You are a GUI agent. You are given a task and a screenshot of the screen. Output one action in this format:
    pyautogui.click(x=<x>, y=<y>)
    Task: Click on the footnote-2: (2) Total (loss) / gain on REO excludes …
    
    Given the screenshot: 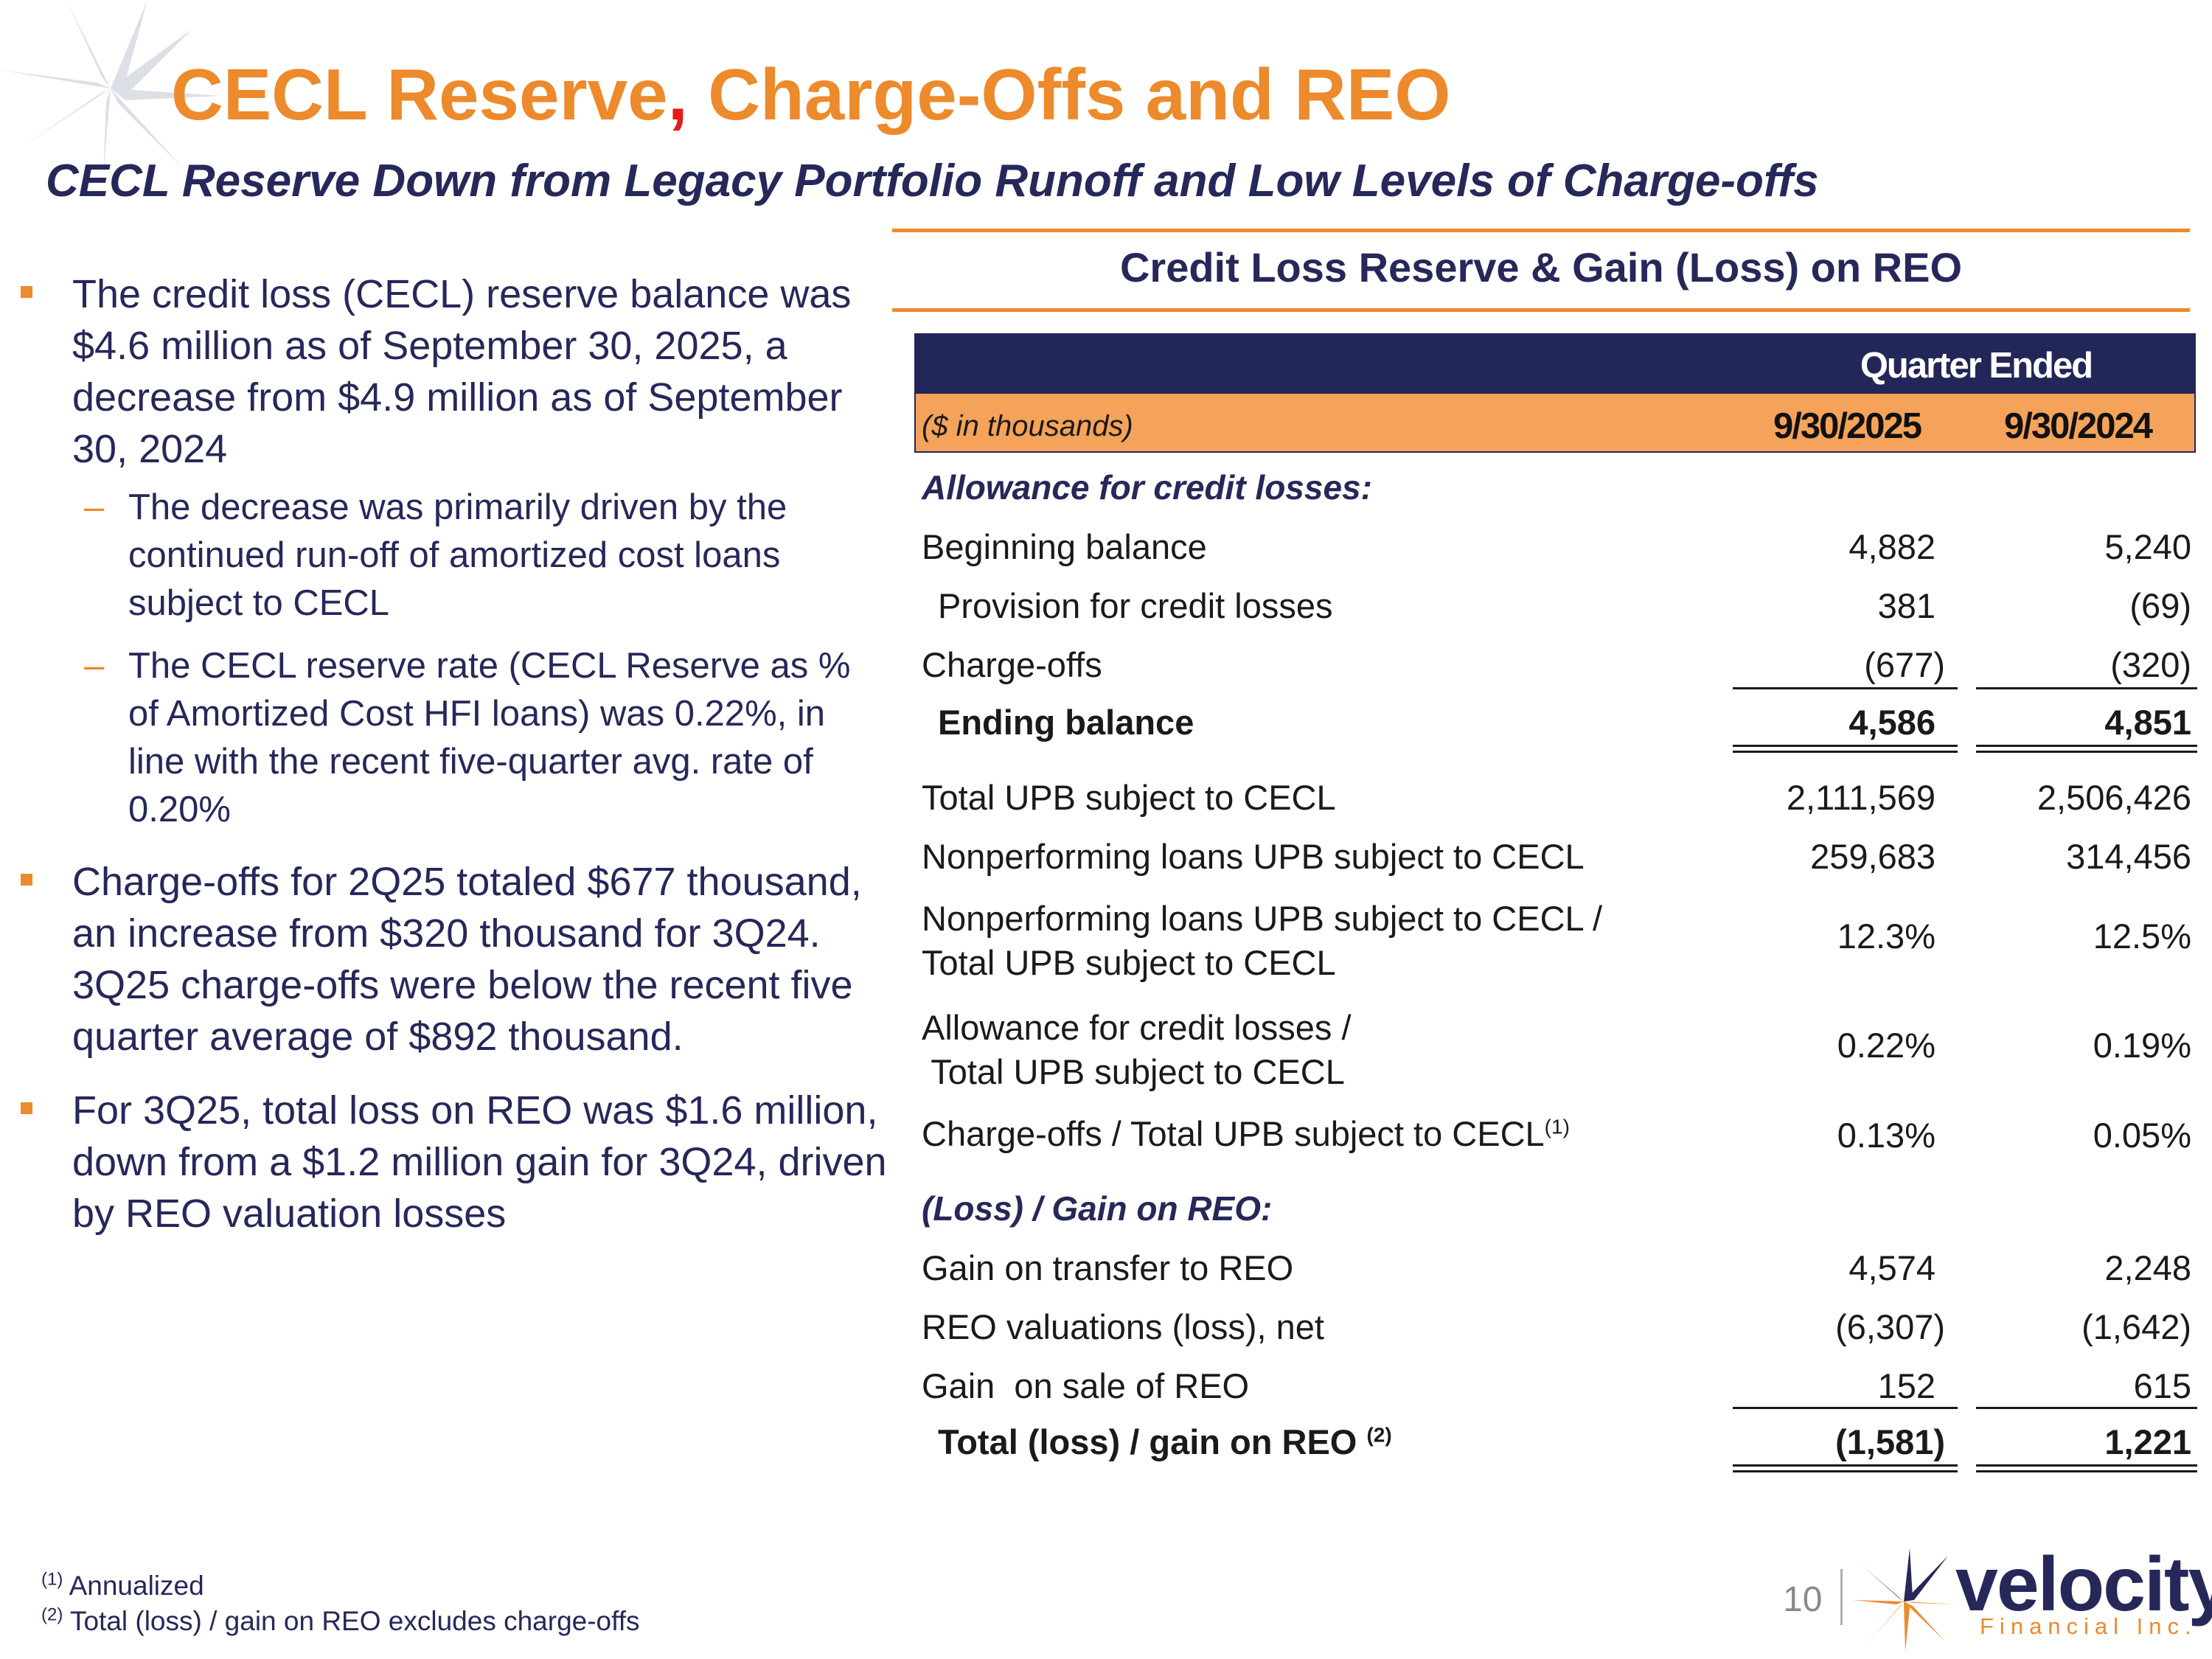 What is the action you would take?
    pyautogui.click(x=340, y=1620)
    